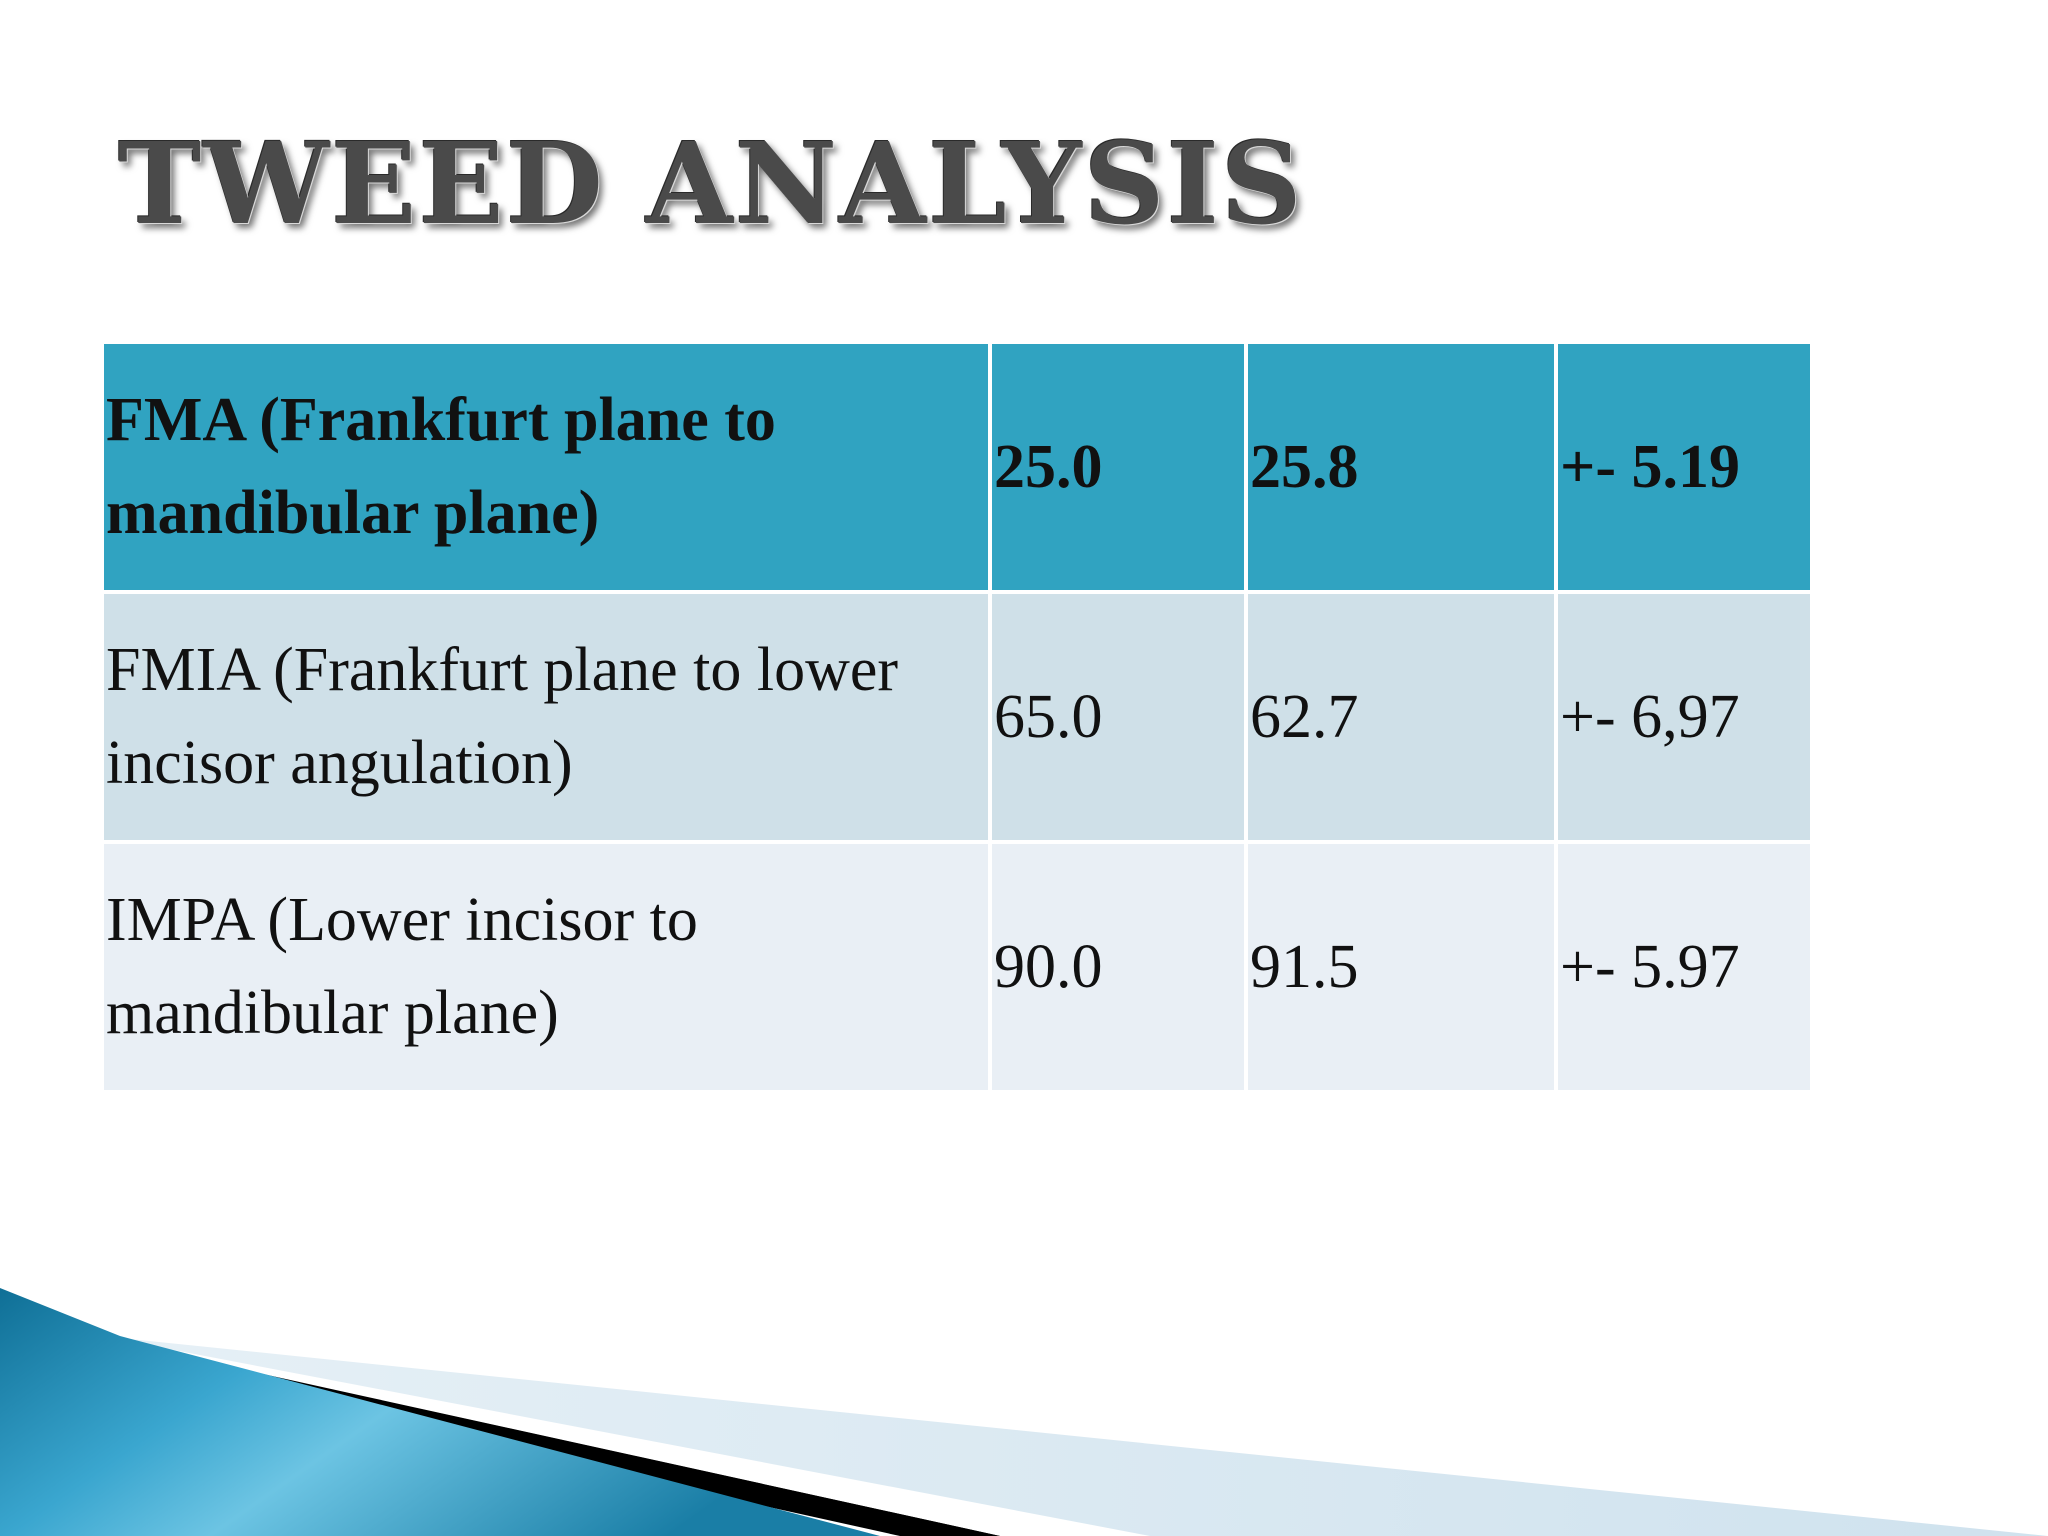  What do you see at coordinates (1401, 717) in the screenshot?
I see `value-2: 62.7` at bounding box center [1401, 717].